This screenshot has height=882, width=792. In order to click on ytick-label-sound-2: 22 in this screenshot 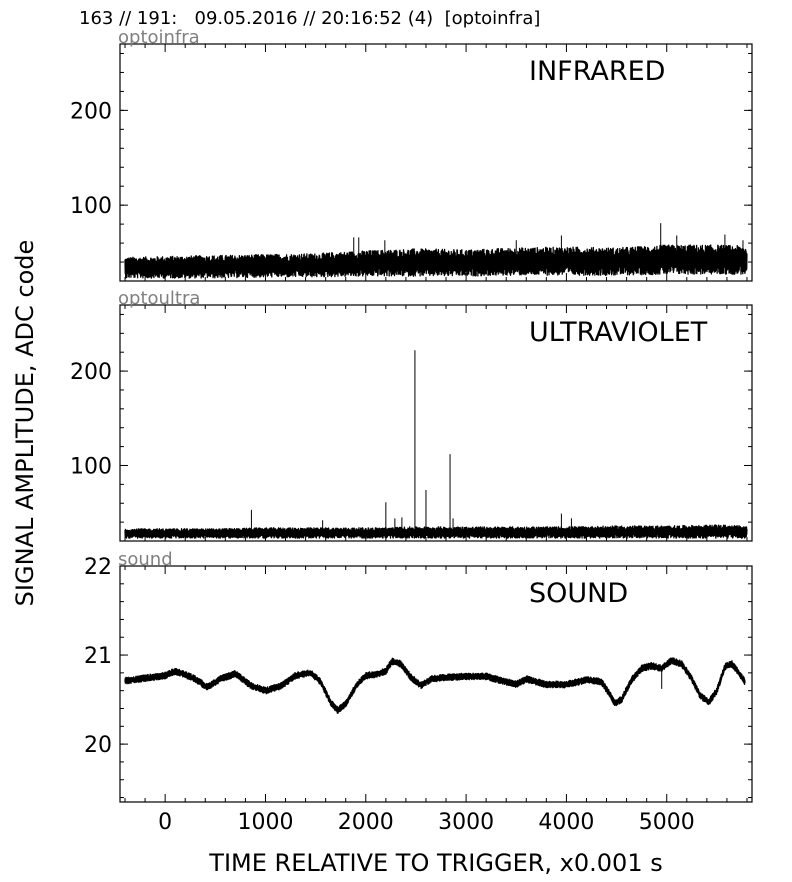, I will do `click(98, 567)`.